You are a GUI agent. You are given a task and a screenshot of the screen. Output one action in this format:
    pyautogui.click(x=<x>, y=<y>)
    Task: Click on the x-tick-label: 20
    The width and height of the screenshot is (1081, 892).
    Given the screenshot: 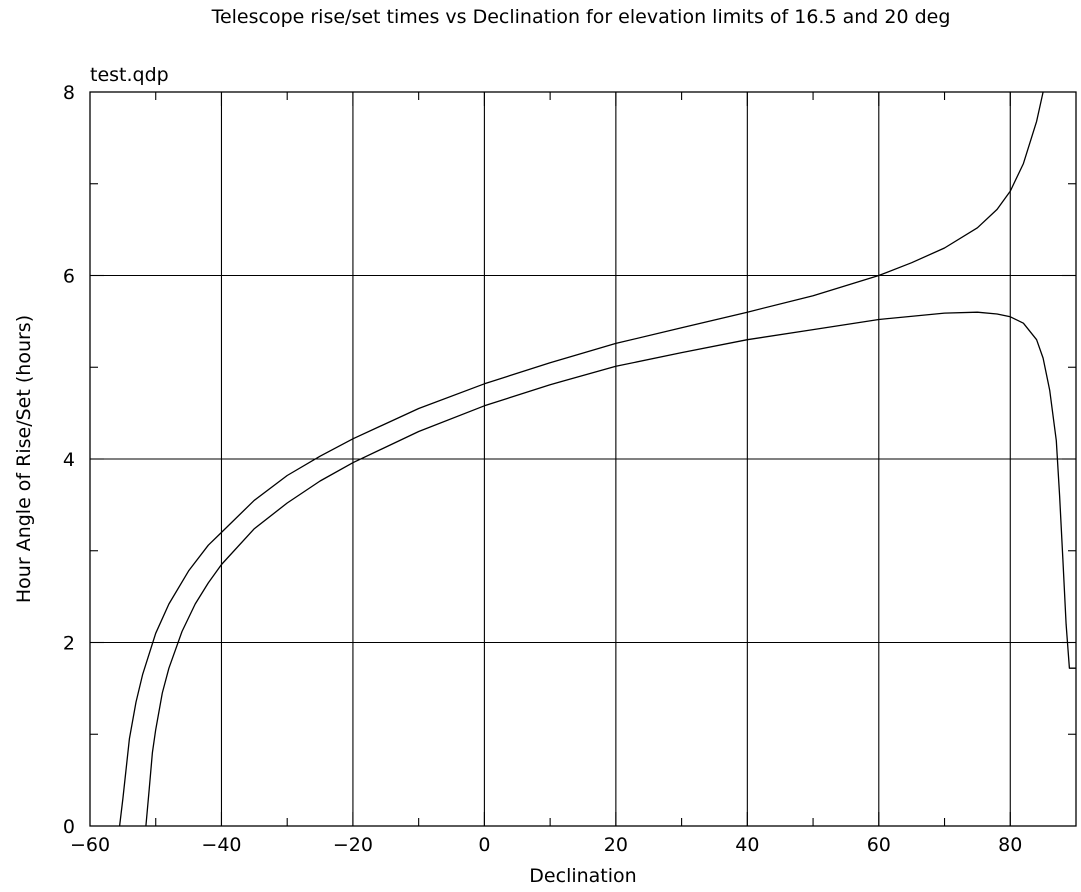 What is the action you would take?
    pyautogui.click(x=616, y=845)
    